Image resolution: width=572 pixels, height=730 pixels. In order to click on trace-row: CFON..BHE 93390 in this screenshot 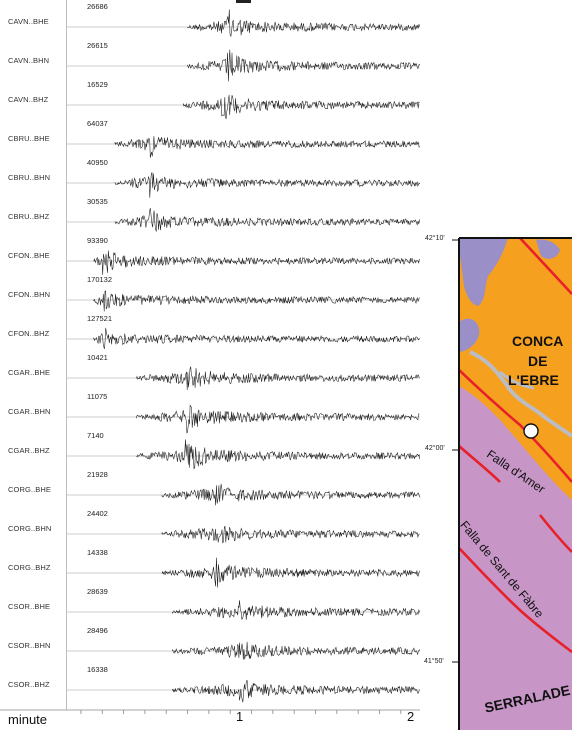, I will do `click(286, 253)`.